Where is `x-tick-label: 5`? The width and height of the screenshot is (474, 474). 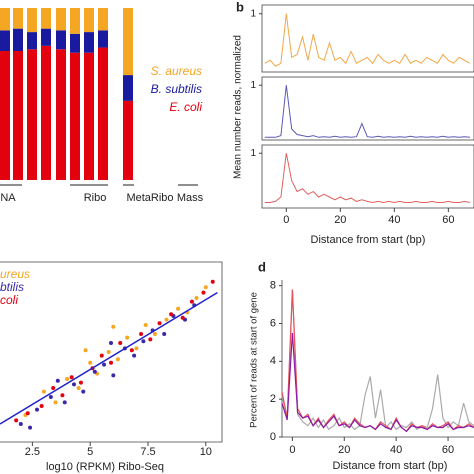 x-tick-label: 5 is located at coordinates (90, 452).